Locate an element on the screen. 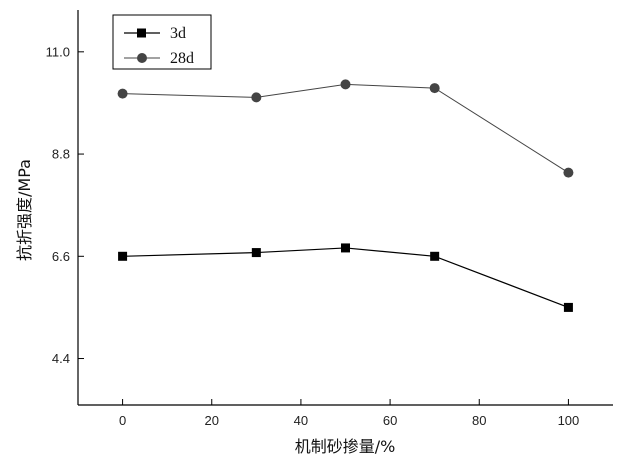 The image size is (636, 461). legend-box is located at coordinates (162, 42).